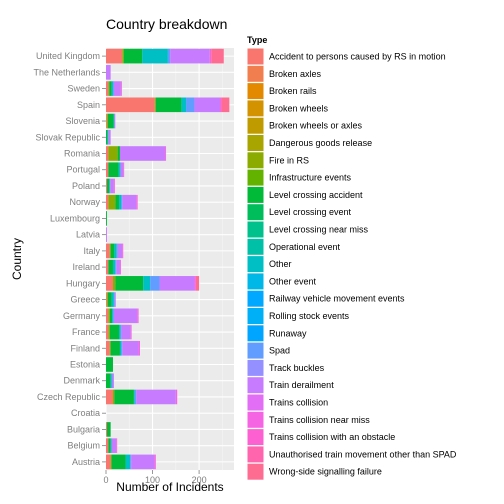  What do you see at coordinates (86, 186) in the screenshot?
I see `y-tick-label: Poland` at bounding box center [86, 186].